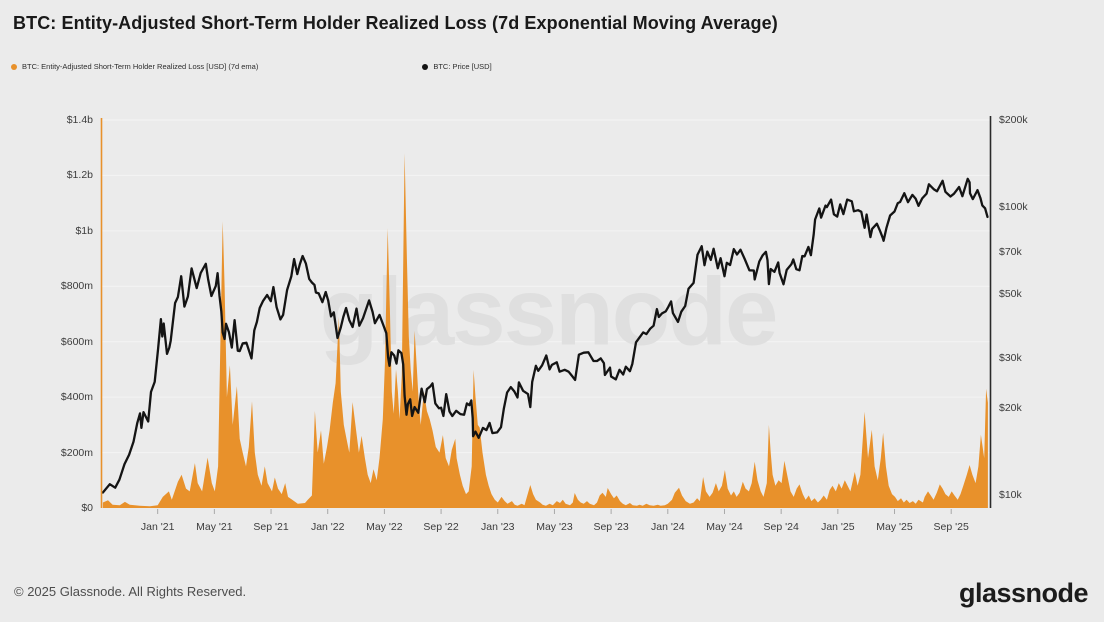  I want to click on y-left-tick-label: $1b, so click(84, 230).